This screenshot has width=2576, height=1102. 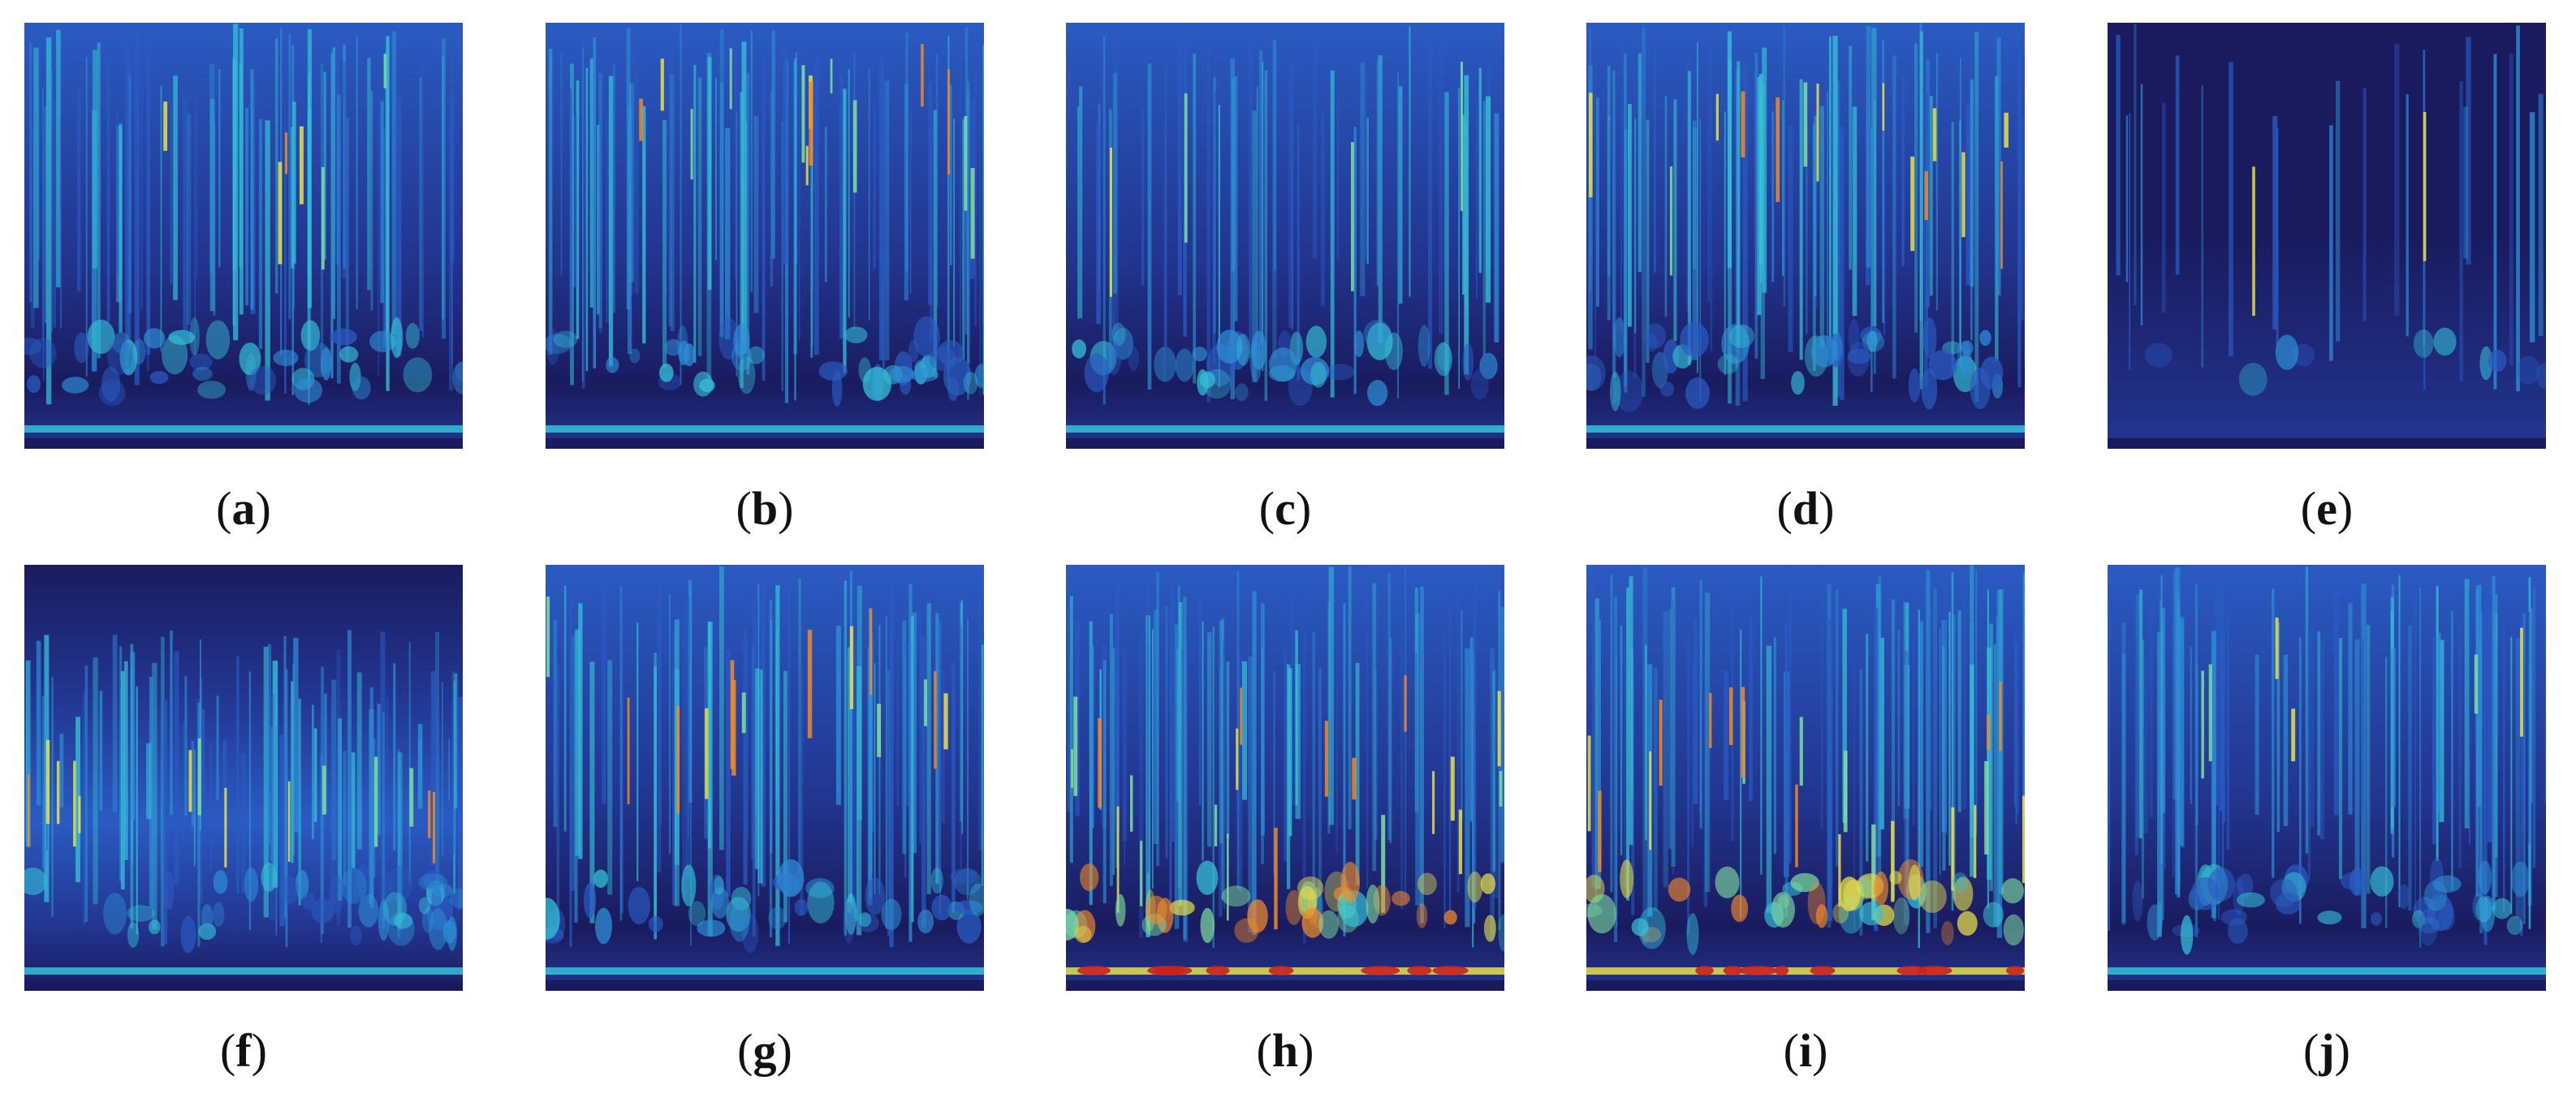 I want to click on panel-caption: (c), so click(x=1285, y=509).